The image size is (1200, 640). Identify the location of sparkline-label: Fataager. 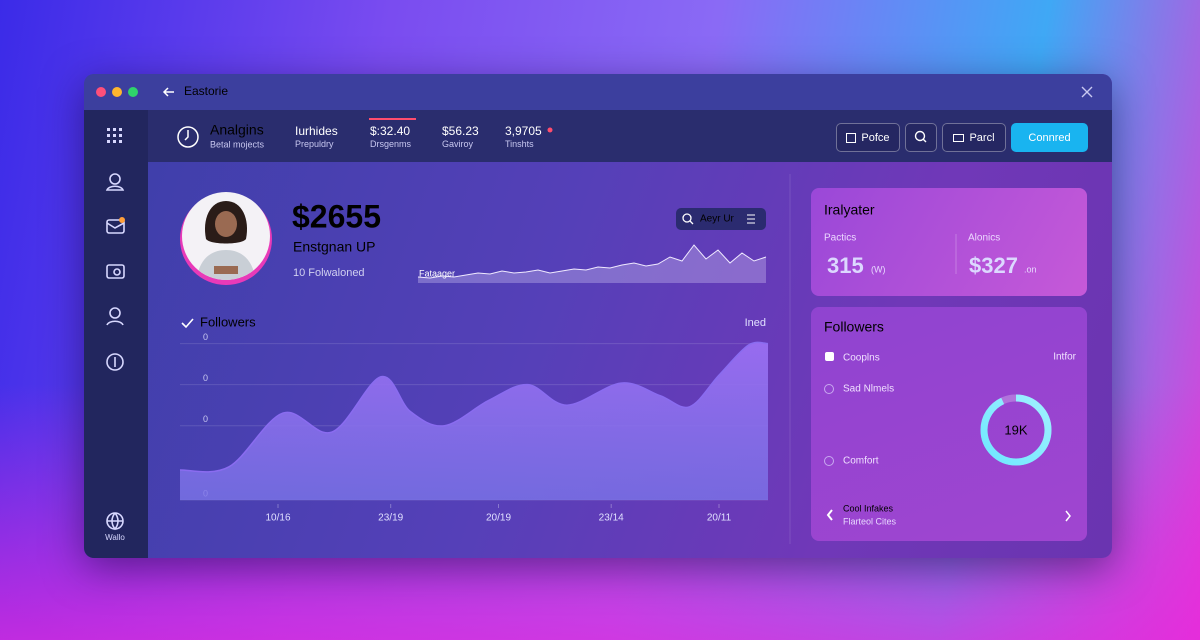
(437, 273).